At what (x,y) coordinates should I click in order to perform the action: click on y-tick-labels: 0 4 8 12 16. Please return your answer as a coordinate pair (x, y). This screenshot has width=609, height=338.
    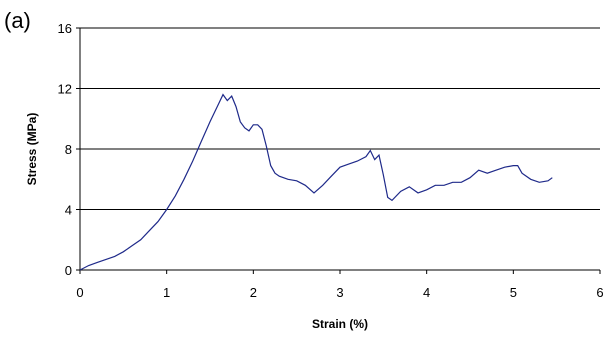
    Looking at the image, I should click on (69, 149).